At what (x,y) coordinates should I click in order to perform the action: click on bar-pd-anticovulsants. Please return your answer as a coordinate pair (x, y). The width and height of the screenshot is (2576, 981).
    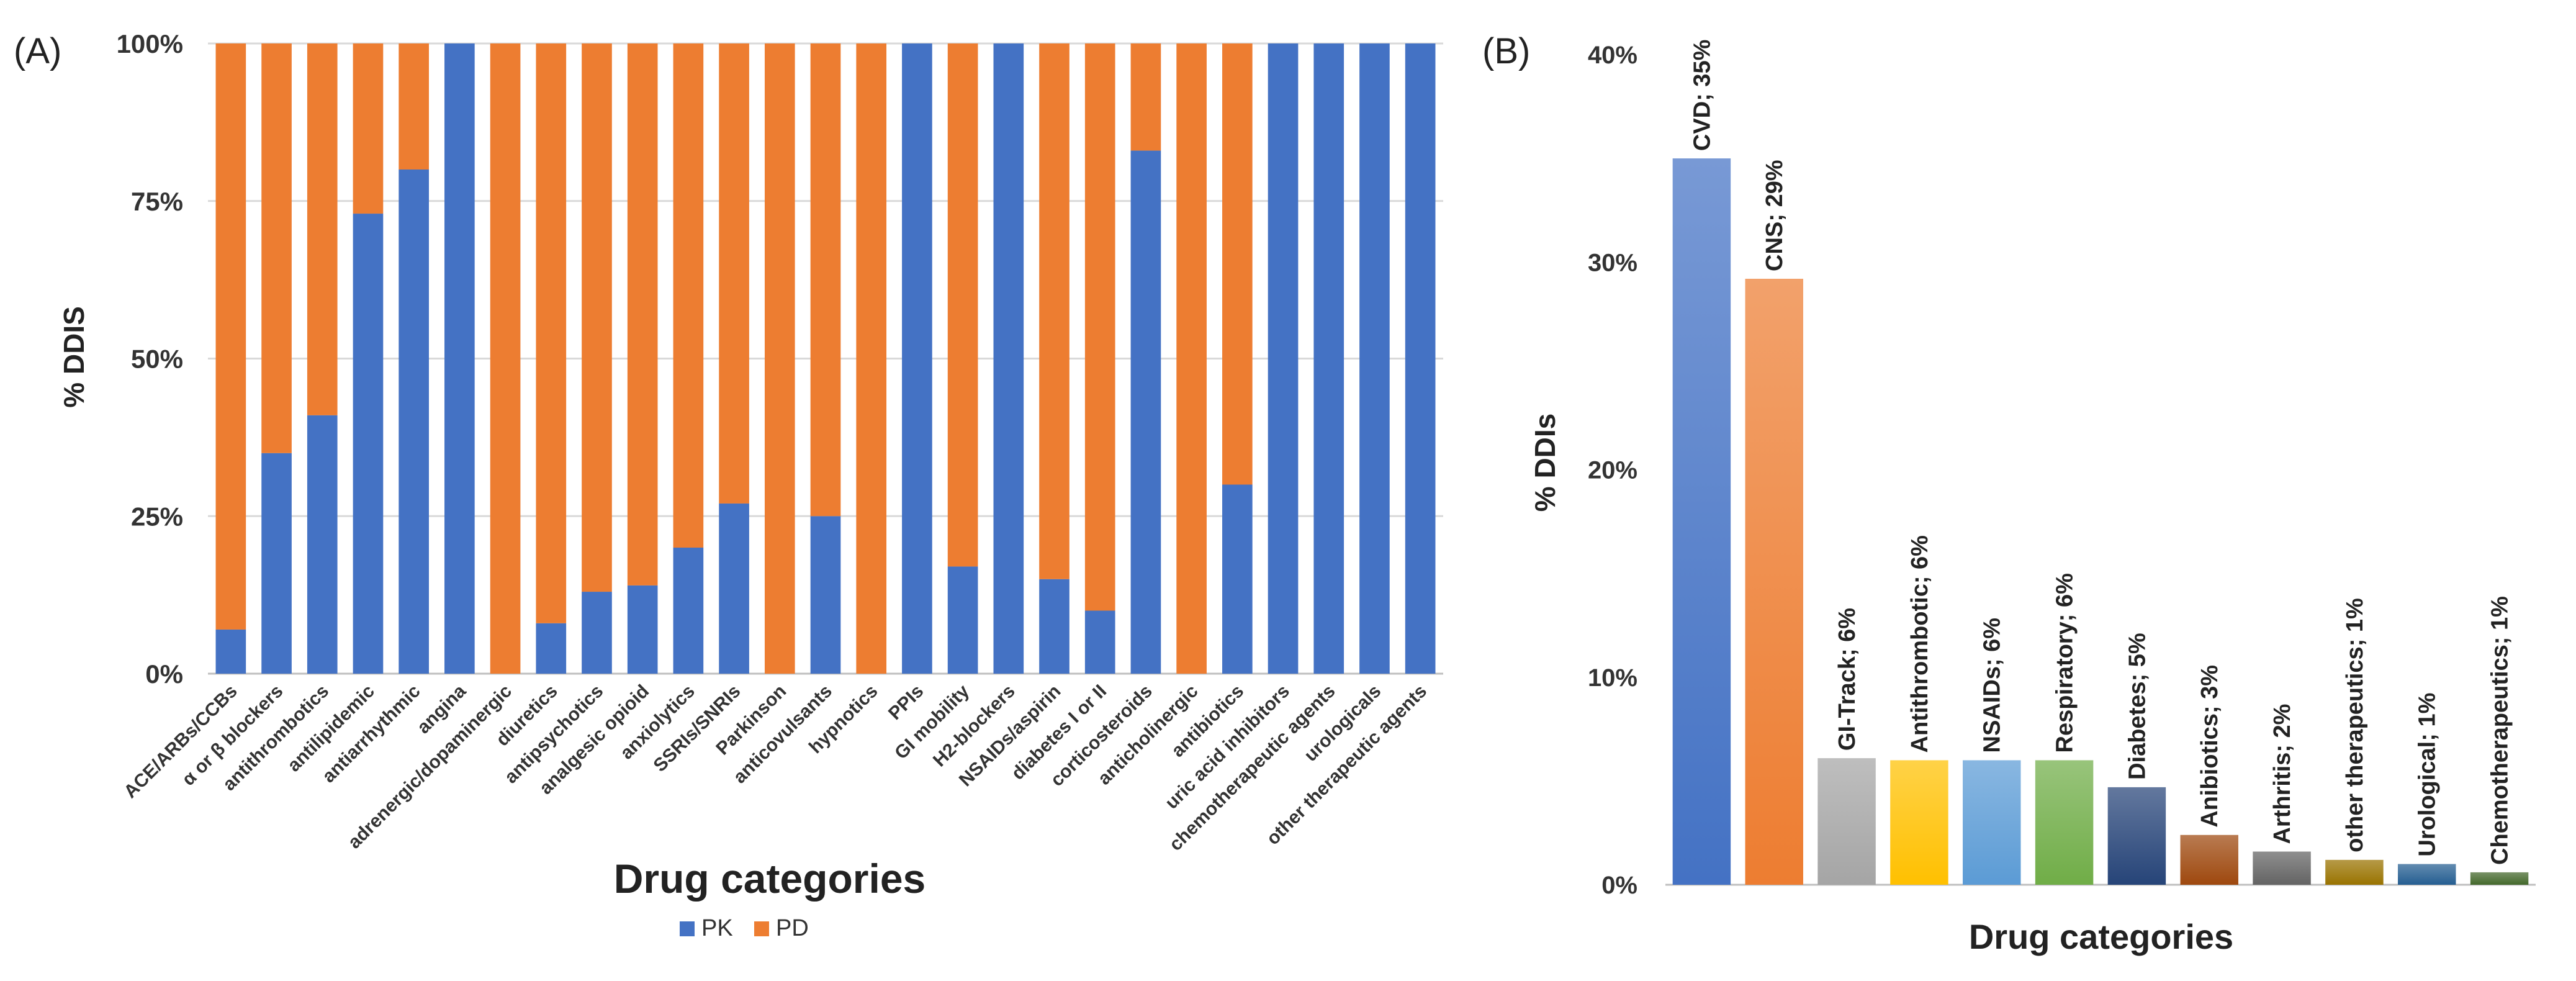
    Looking at the image, I should click on (825, 280).